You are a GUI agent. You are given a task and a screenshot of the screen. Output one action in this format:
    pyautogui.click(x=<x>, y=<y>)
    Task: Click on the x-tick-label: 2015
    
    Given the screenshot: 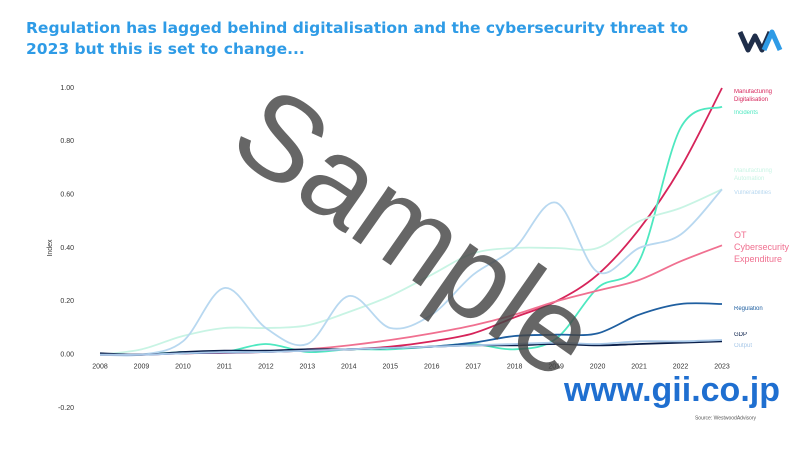 What is the action you would take?
    pyautogui.click(x=390, y=367)
    